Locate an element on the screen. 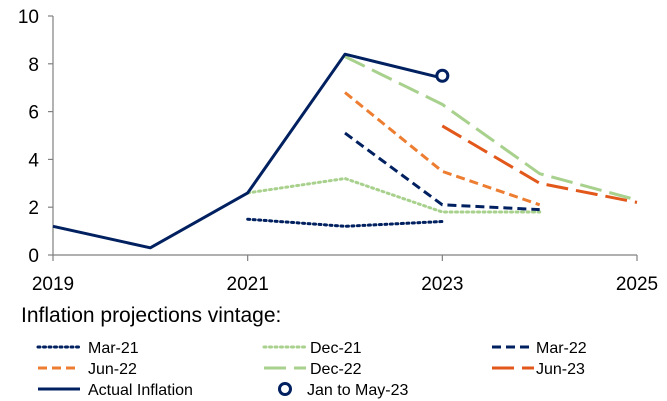 The height and width of the screenshot is (401, 667). series-markers is located at coordinates (442, 75).